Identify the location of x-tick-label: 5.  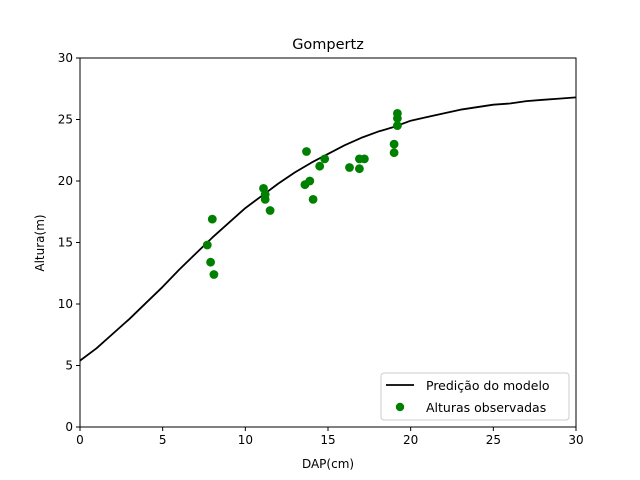
(163, 440).